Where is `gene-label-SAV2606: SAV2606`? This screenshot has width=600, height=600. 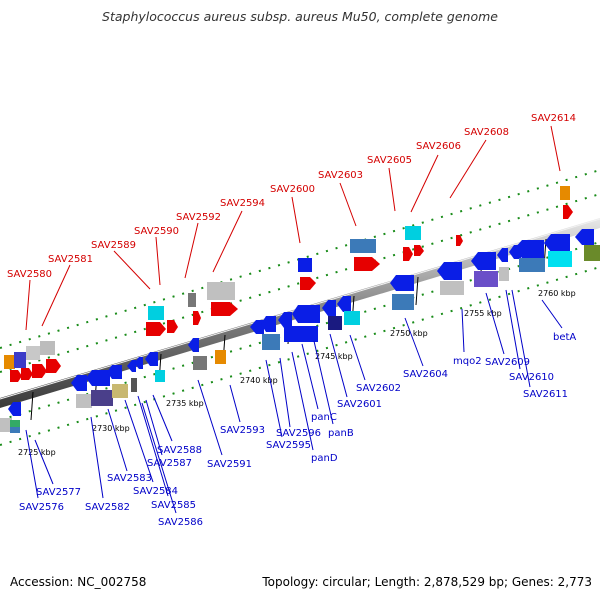
gene-label-SAV2606: SAV2606 is located at coordinates (438, 146).